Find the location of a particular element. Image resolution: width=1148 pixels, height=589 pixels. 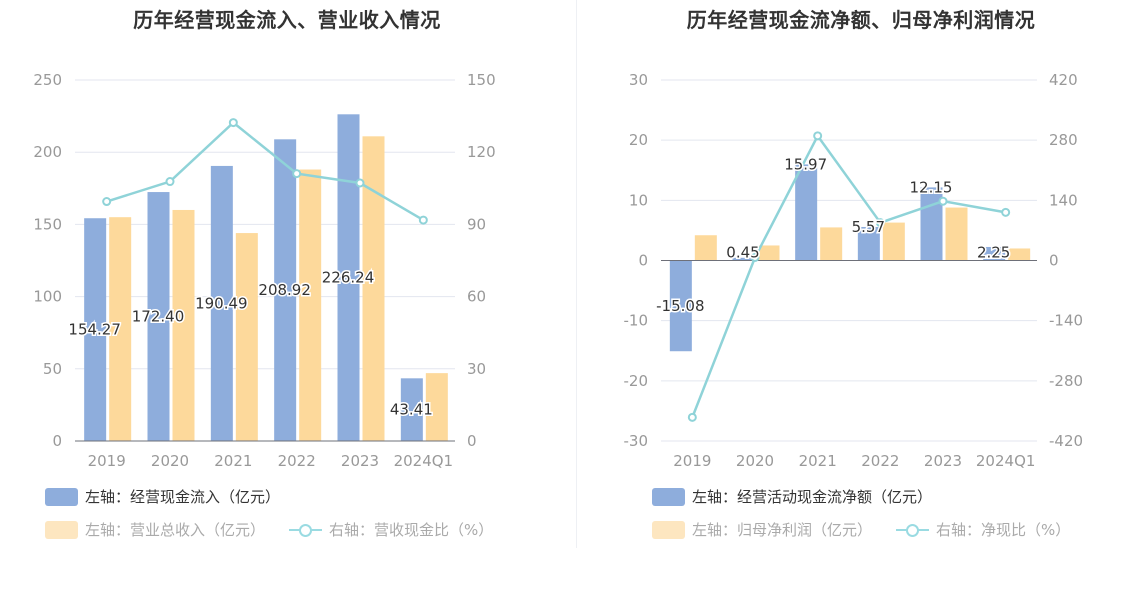

legend-row-2: 左轴：归母净利润（亿元） 右轴：净现比（%） is located at coordinates (861, 529).